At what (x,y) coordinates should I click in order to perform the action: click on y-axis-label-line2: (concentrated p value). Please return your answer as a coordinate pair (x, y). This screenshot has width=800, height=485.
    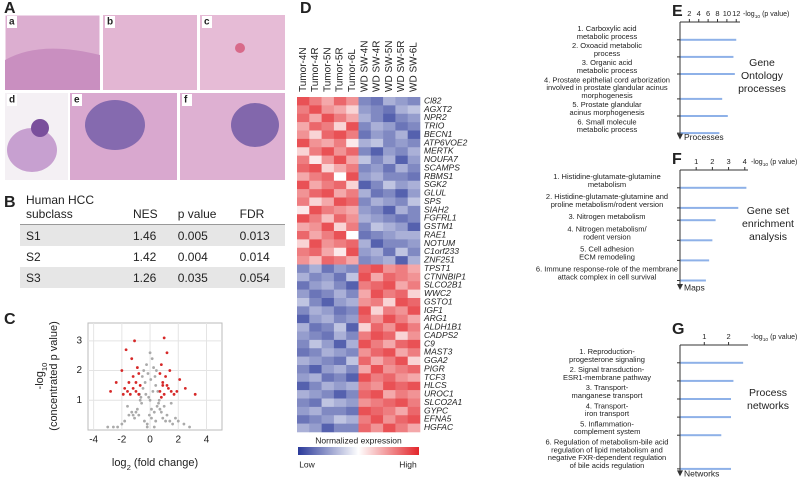
    Looking at the image, I should click on (54, 375).